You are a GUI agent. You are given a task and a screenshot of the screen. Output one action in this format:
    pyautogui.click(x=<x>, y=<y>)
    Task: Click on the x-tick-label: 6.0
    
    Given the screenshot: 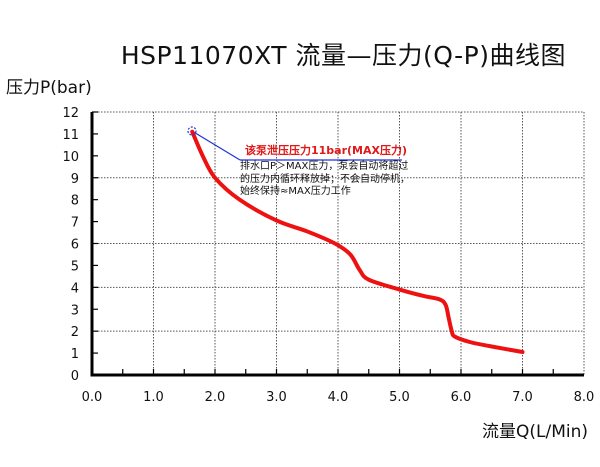 What is the action you would take?
    pyautogui.click(x=461, y=397)
    